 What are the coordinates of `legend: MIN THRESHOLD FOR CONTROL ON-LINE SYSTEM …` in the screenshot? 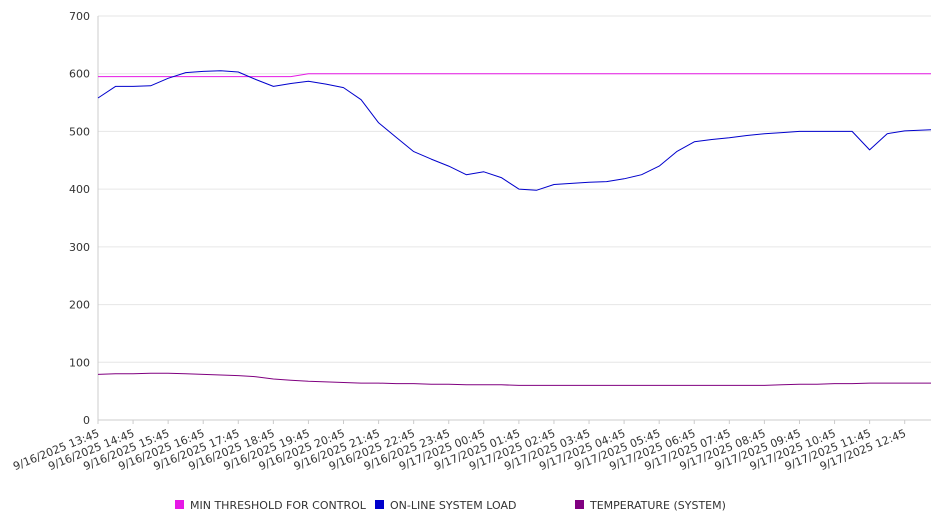 It's located at (450, 505).